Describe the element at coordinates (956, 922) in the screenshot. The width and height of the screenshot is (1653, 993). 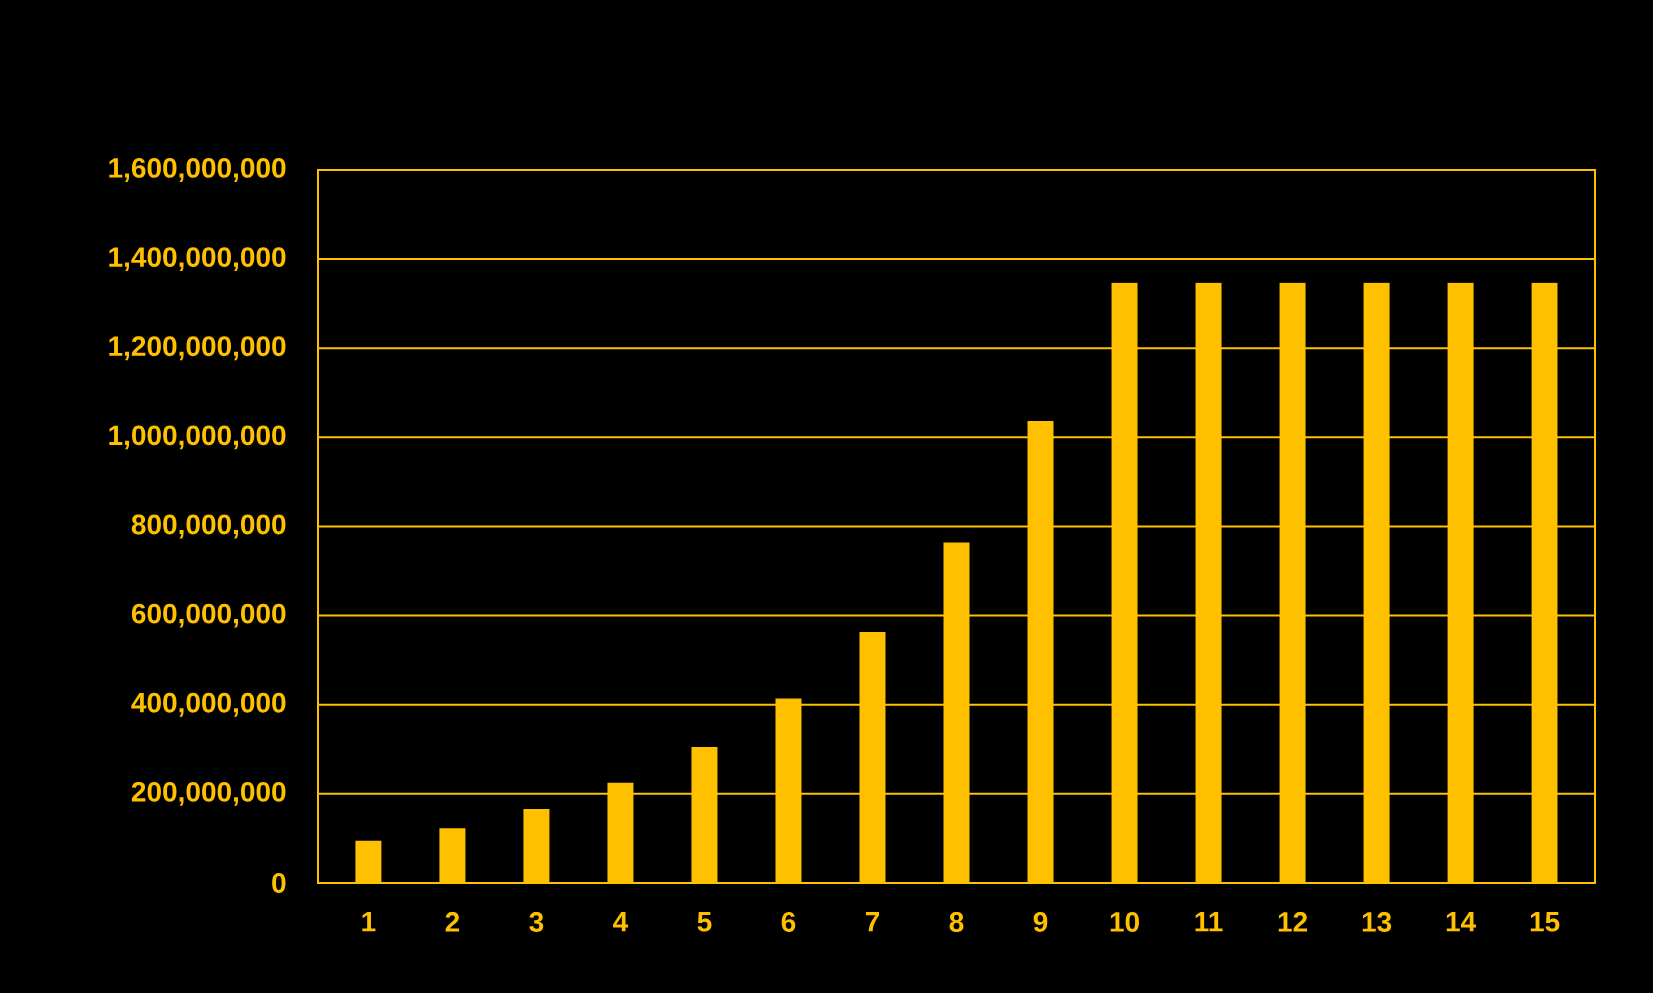
I see `x-tick-label: 8` at that location.